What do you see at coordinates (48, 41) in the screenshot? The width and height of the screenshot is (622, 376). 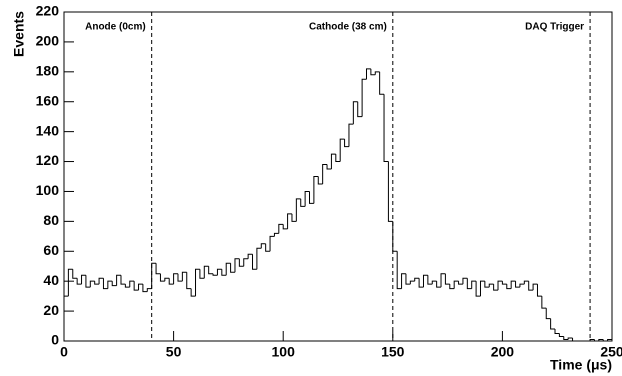 I see `y-tick-label: 200` at bounding box center [48, 41].